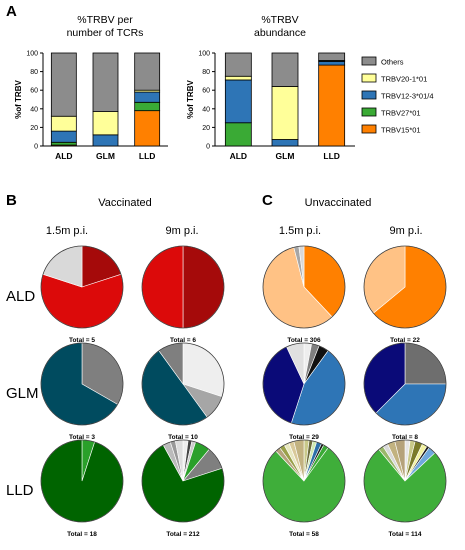  I want to click on bar-chart-2-title-line-1: %TRBV, so click(279, 20).